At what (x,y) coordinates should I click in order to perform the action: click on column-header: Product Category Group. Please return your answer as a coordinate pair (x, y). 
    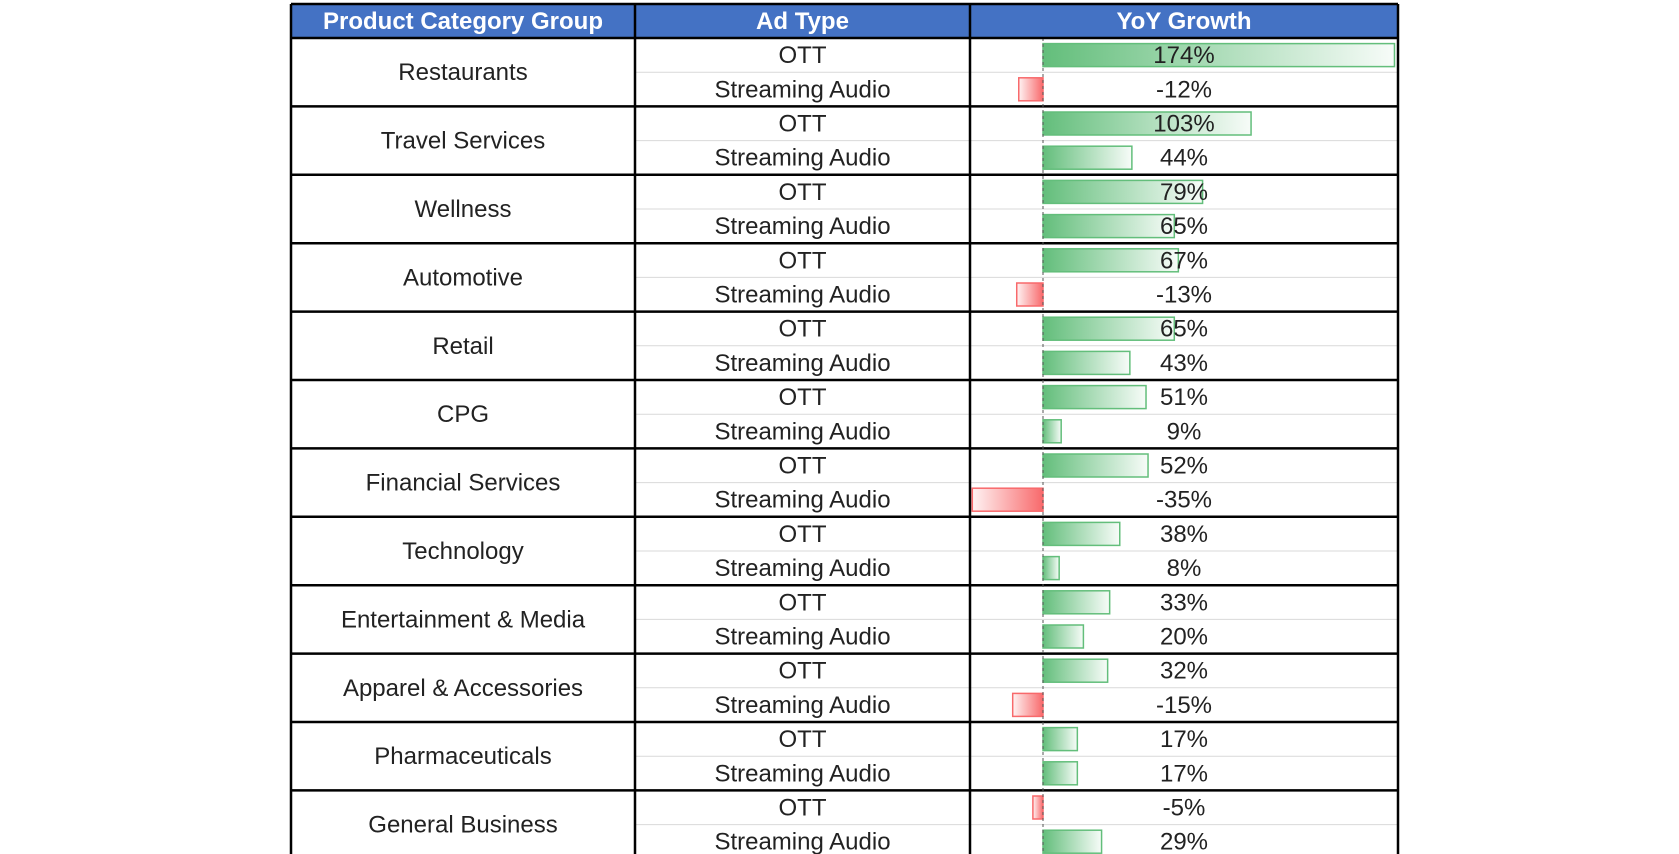
    Looking at the image, I should click on (463, 21).